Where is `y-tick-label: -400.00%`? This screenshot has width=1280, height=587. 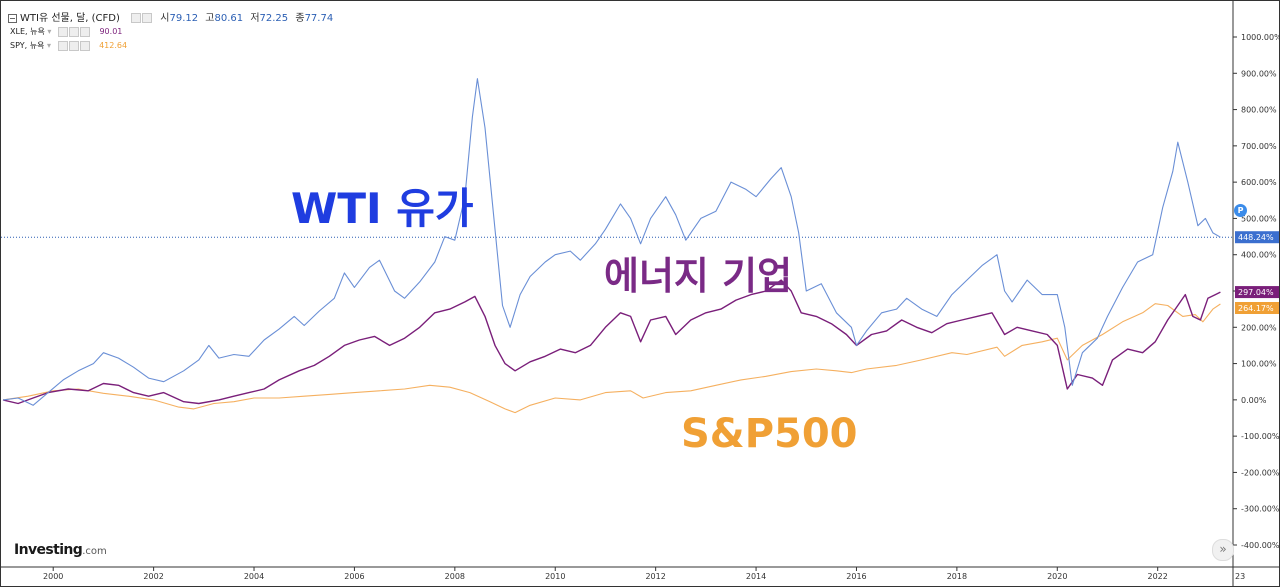
y-tick-label: -400.00% is located at coordinates (1260, 545).